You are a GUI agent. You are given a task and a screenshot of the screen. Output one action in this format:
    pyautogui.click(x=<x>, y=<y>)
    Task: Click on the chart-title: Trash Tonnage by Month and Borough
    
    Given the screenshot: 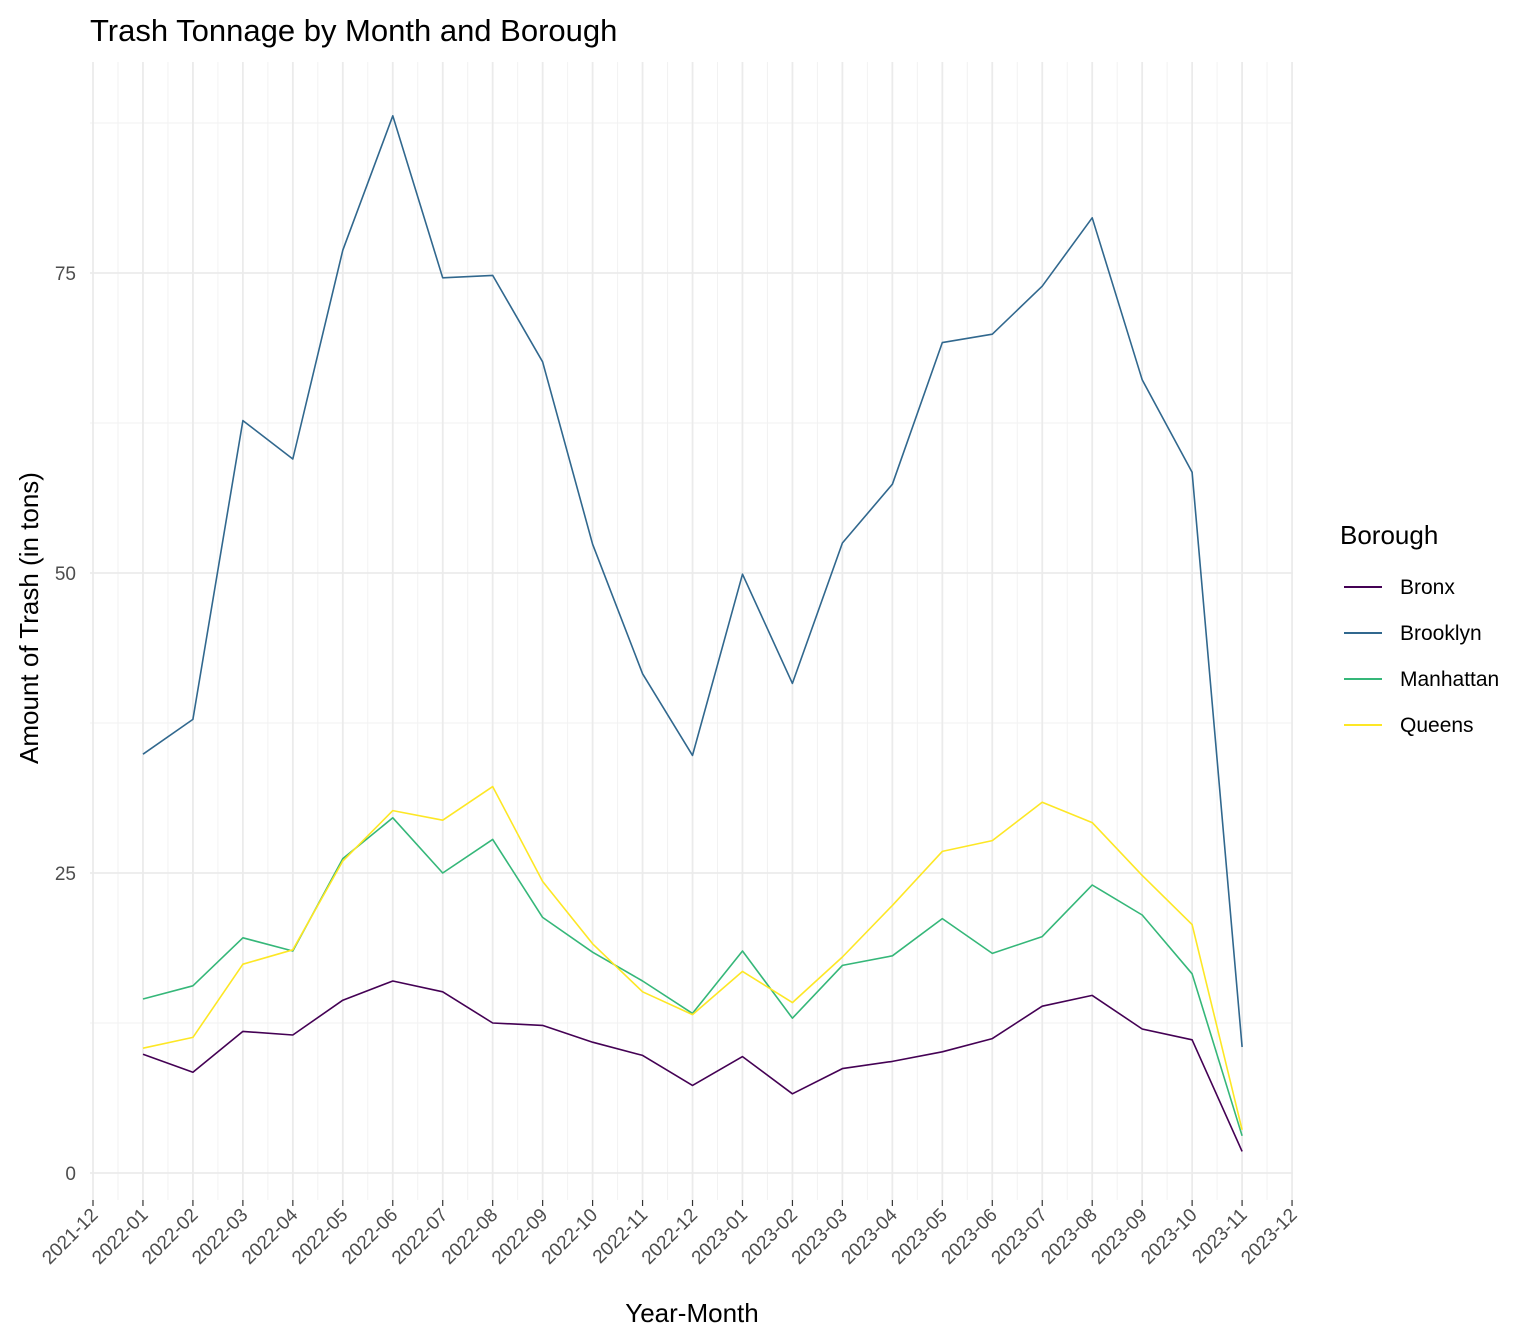 What is the action you would take?
    pyautogui.click(x=353, y=30)
    